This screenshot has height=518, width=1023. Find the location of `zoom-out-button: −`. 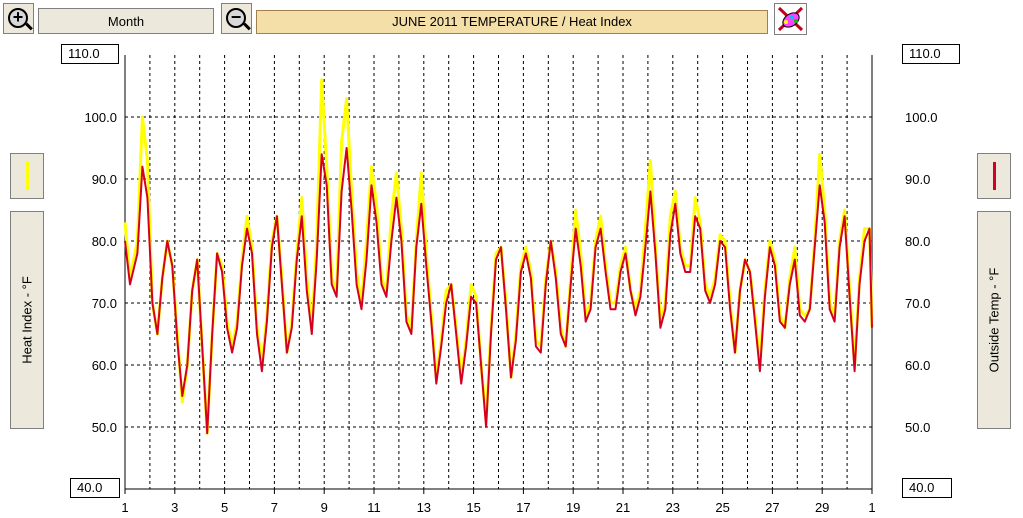

zoom-out-button: − is located at coordinates (236, 18).